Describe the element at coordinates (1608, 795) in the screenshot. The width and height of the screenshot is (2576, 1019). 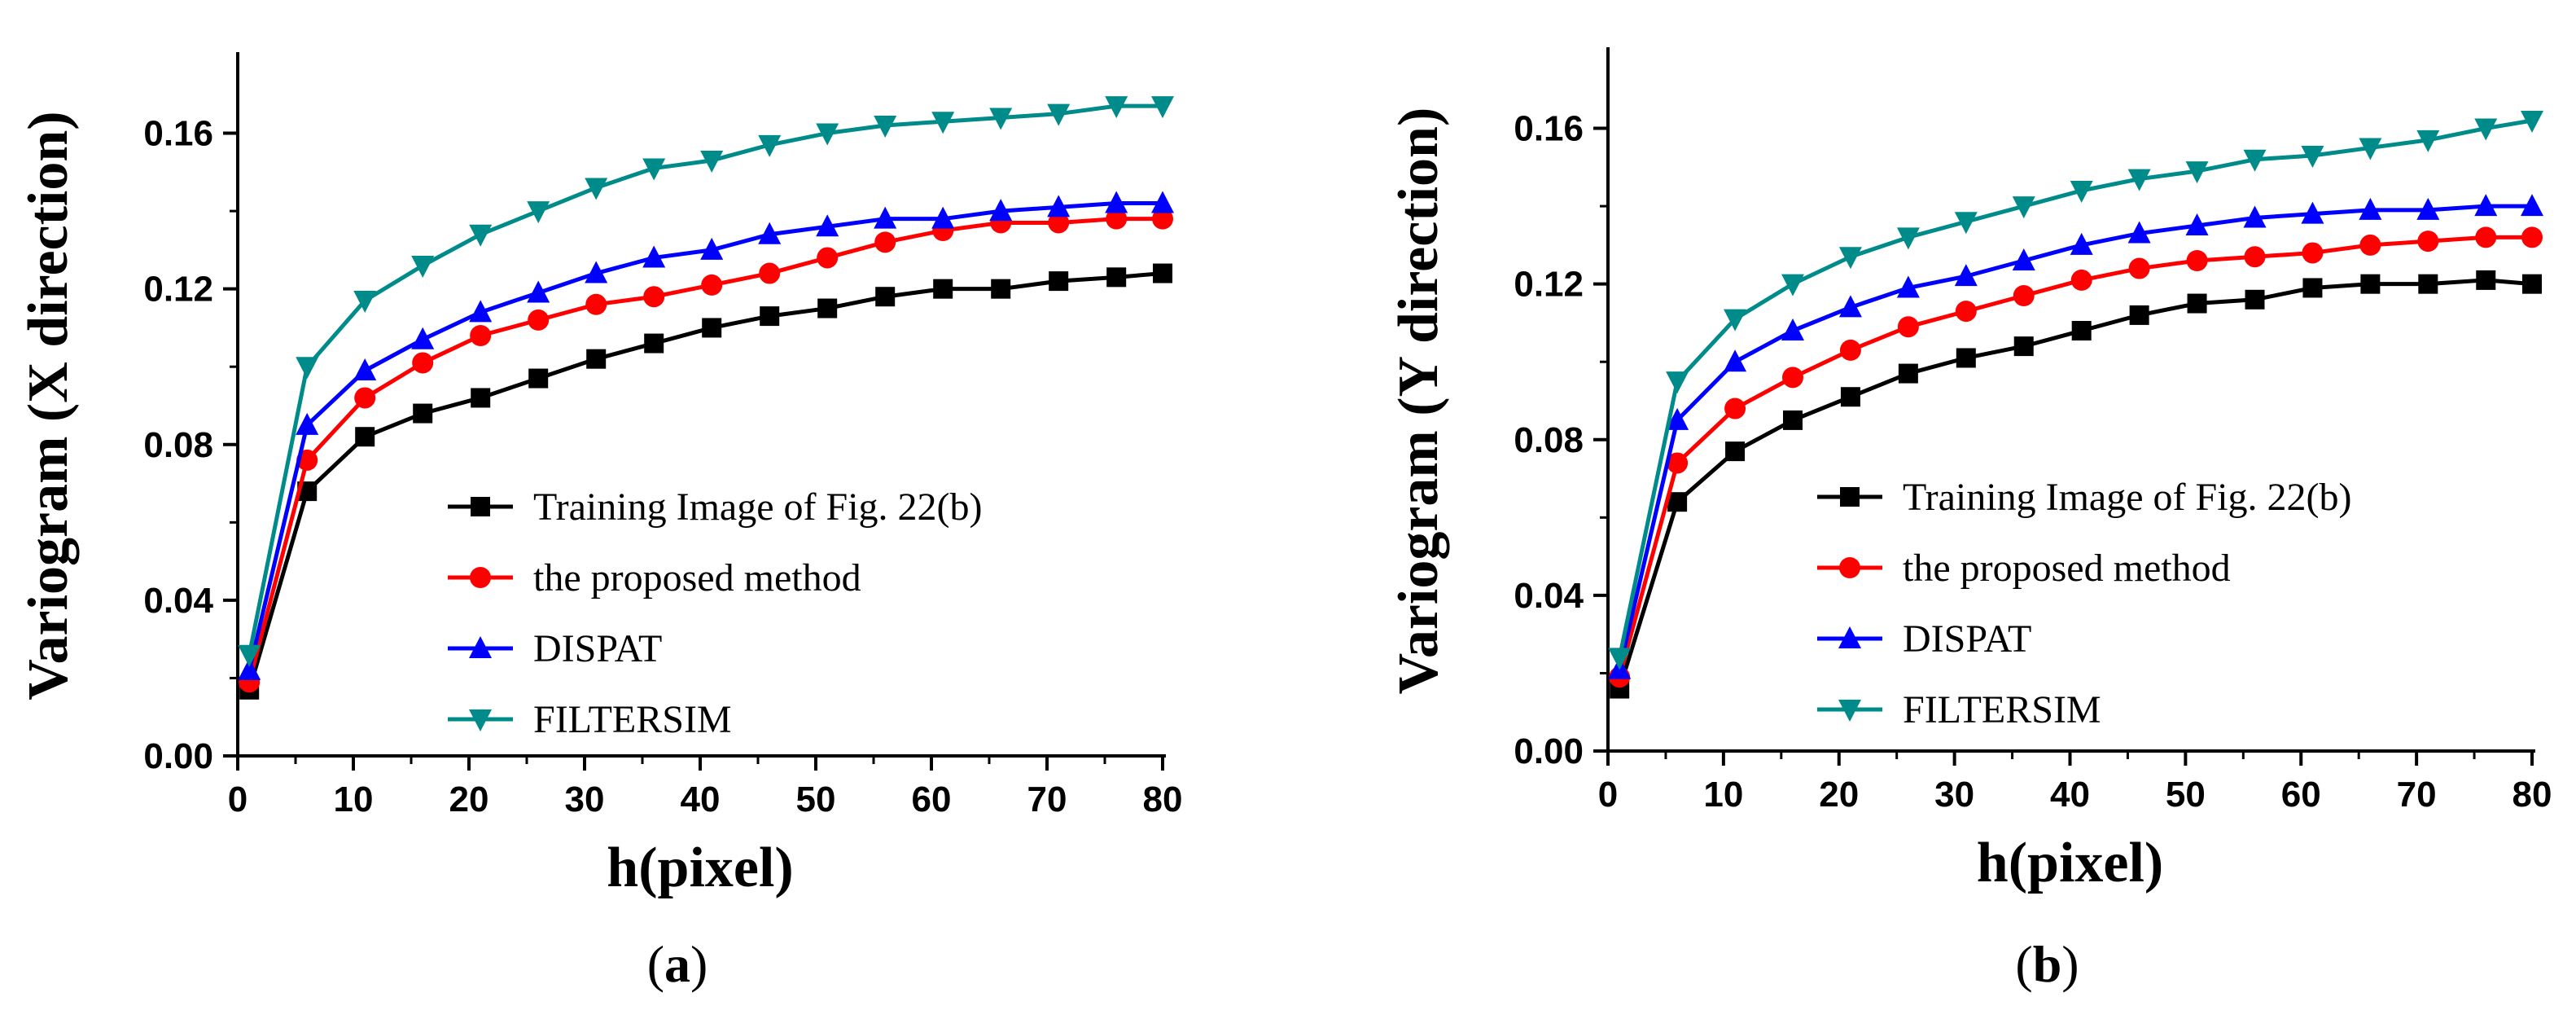
I see `x-tick-label: 0` at that location.